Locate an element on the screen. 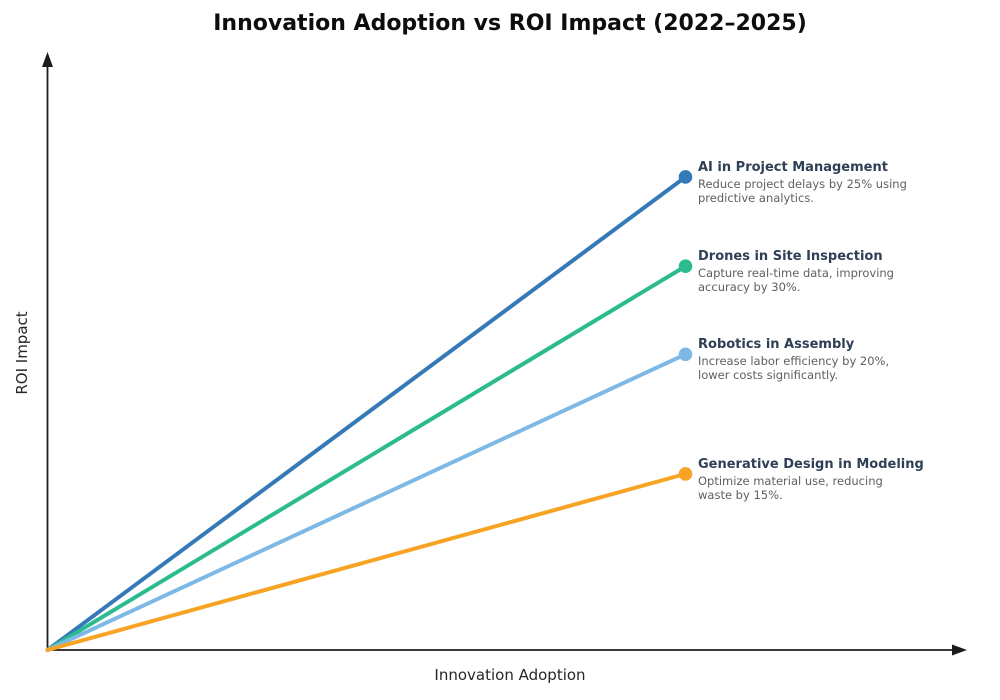 This screenshot has height=700, width=1000. annotation-title: AI in Project Management is located at coordinates (793, 167).